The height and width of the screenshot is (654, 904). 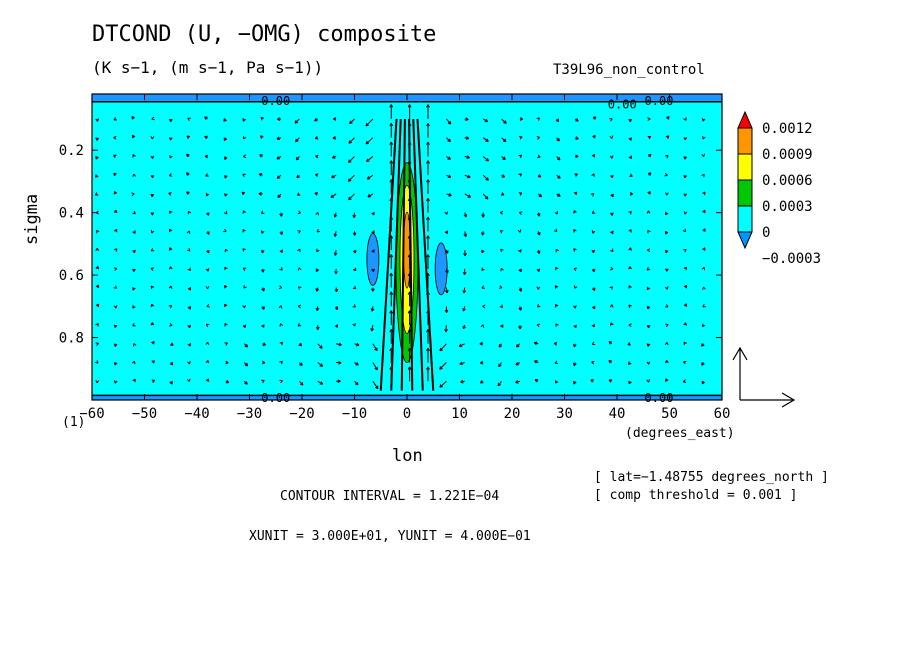 What do you see at coordinates (441, 269) in the screenshot?
I see `negative-blob` at bounding box center [441, 269].